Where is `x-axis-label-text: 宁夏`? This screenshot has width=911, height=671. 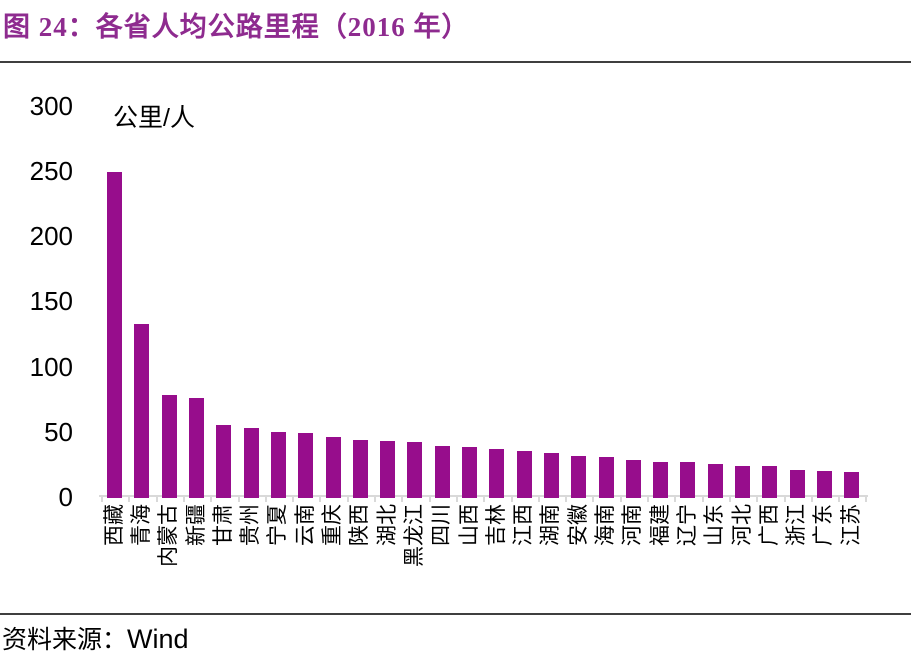 x-axis-label-text: 宁夏 is located at coordinates (278, 525).